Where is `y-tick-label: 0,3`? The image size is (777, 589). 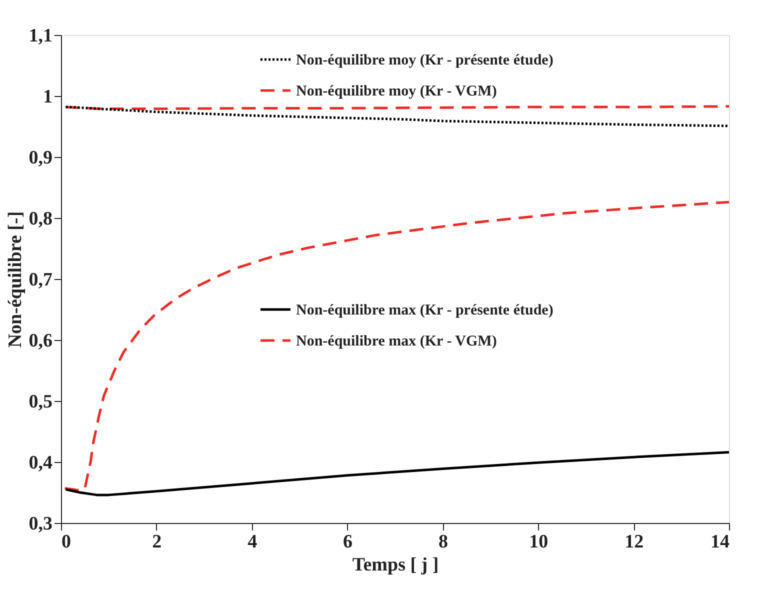 y-tick-label: 0,3 is located at coordinates (40, 524).